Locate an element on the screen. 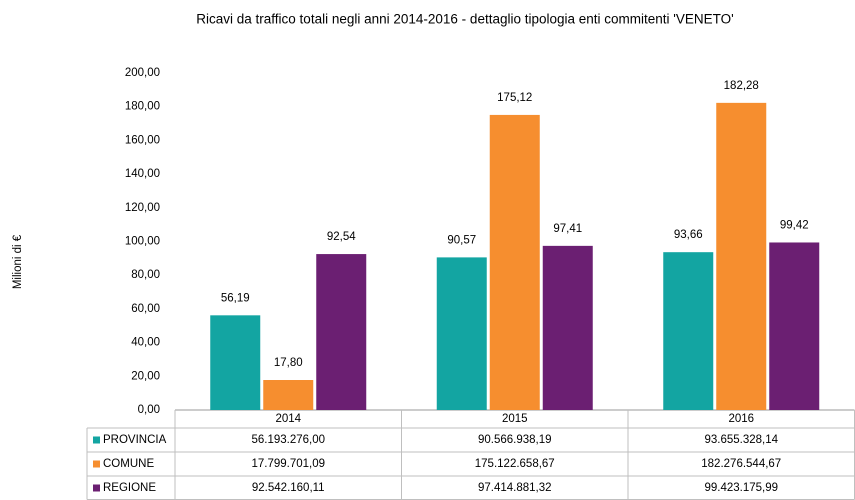 The width and height of the screenshot is (855, 500). x-tick-label: 2015 is located at coordinates (515, 419).